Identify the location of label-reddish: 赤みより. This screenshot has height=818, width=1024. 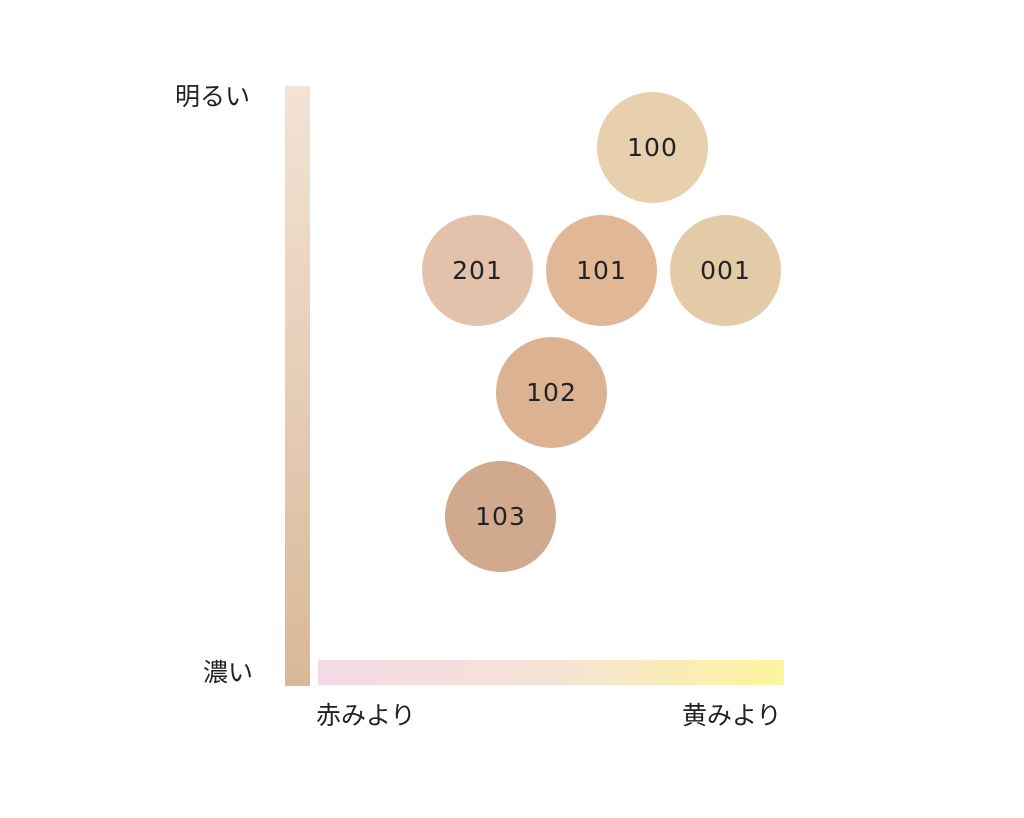
(366, 715).